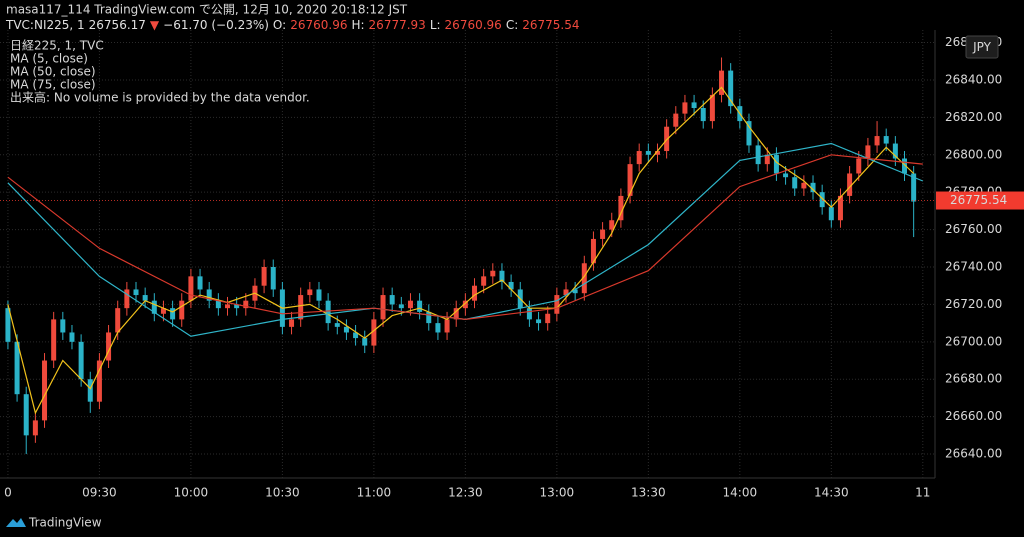  Describe the element at coordinates (973, 454) in the screenshot. I see `y-tick-label: 26640.00` at that location.